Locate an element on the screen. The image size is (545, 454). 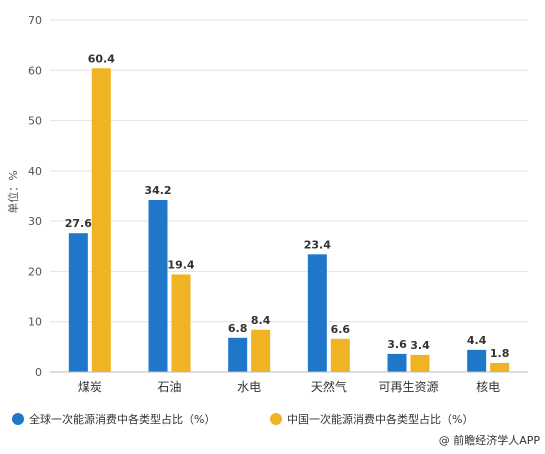
y-tick-label: 10 is located at coordinates (35, 322).